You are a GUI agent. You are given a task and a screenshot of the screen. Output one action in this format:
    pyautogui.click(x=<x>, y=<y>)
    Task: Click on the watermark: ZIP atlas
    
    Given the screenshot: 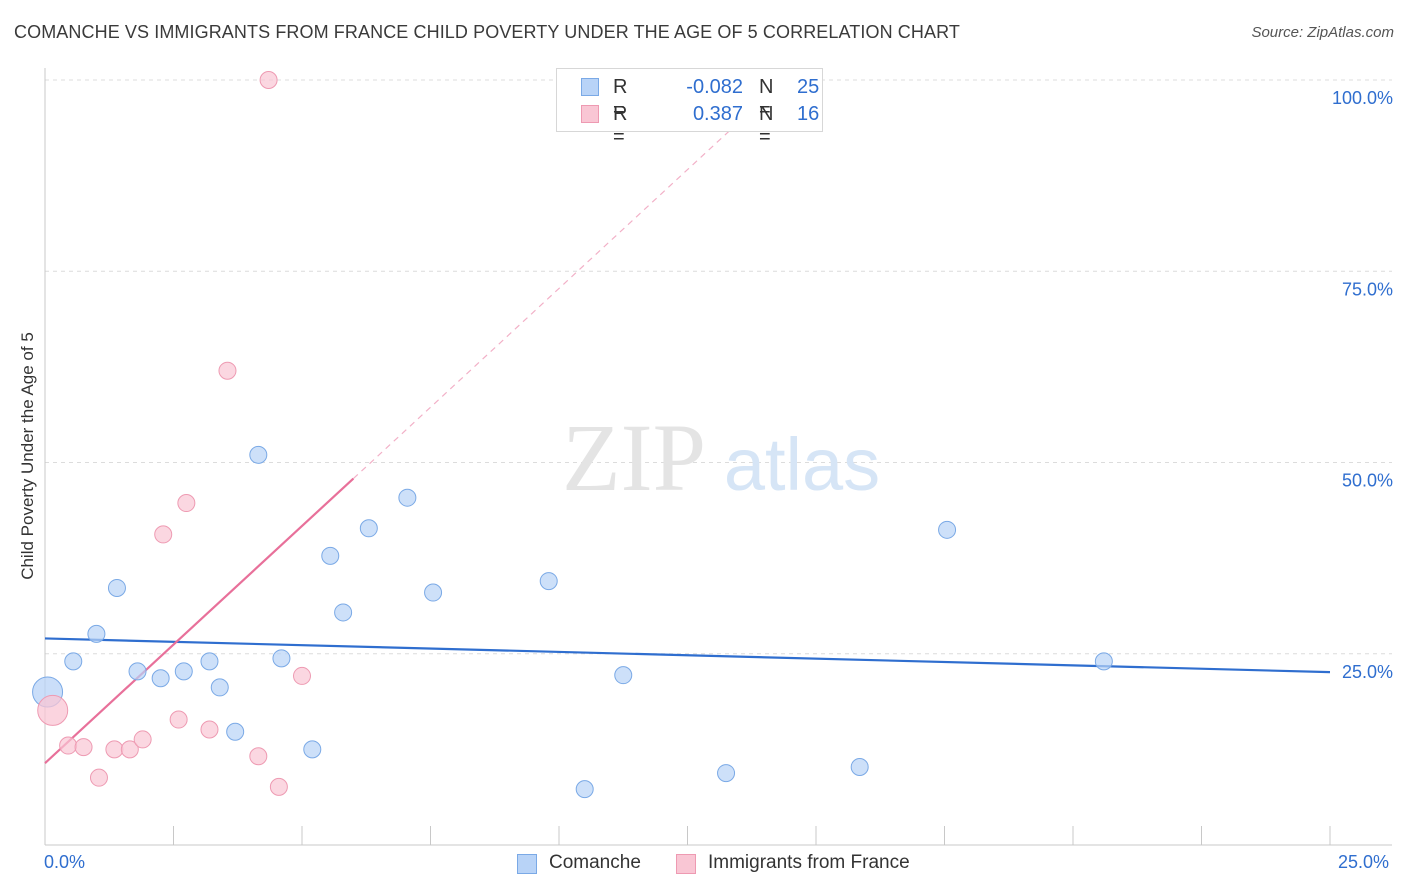 What is the action you would take?
    pyautogui.click(x=721, y=457)
    